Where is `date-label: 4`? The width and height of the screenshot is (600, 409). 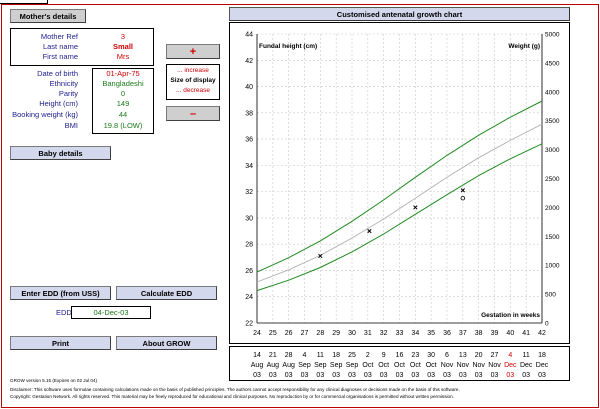
date-label: 4 is located at coordinates (305, 355).